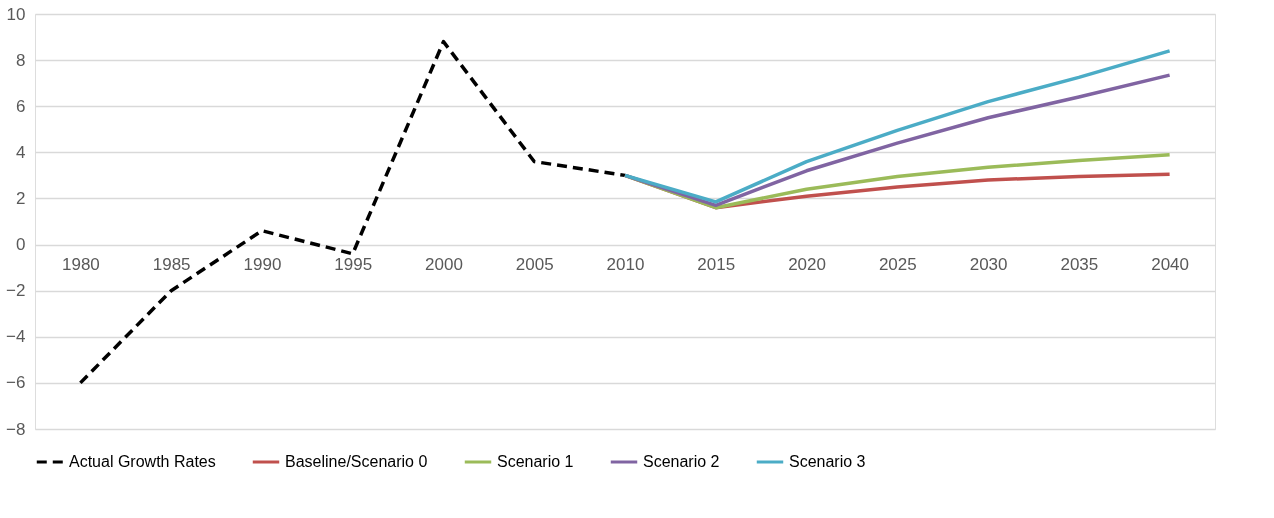  I want to click on y-tick-label: −2, so click(16, 291).